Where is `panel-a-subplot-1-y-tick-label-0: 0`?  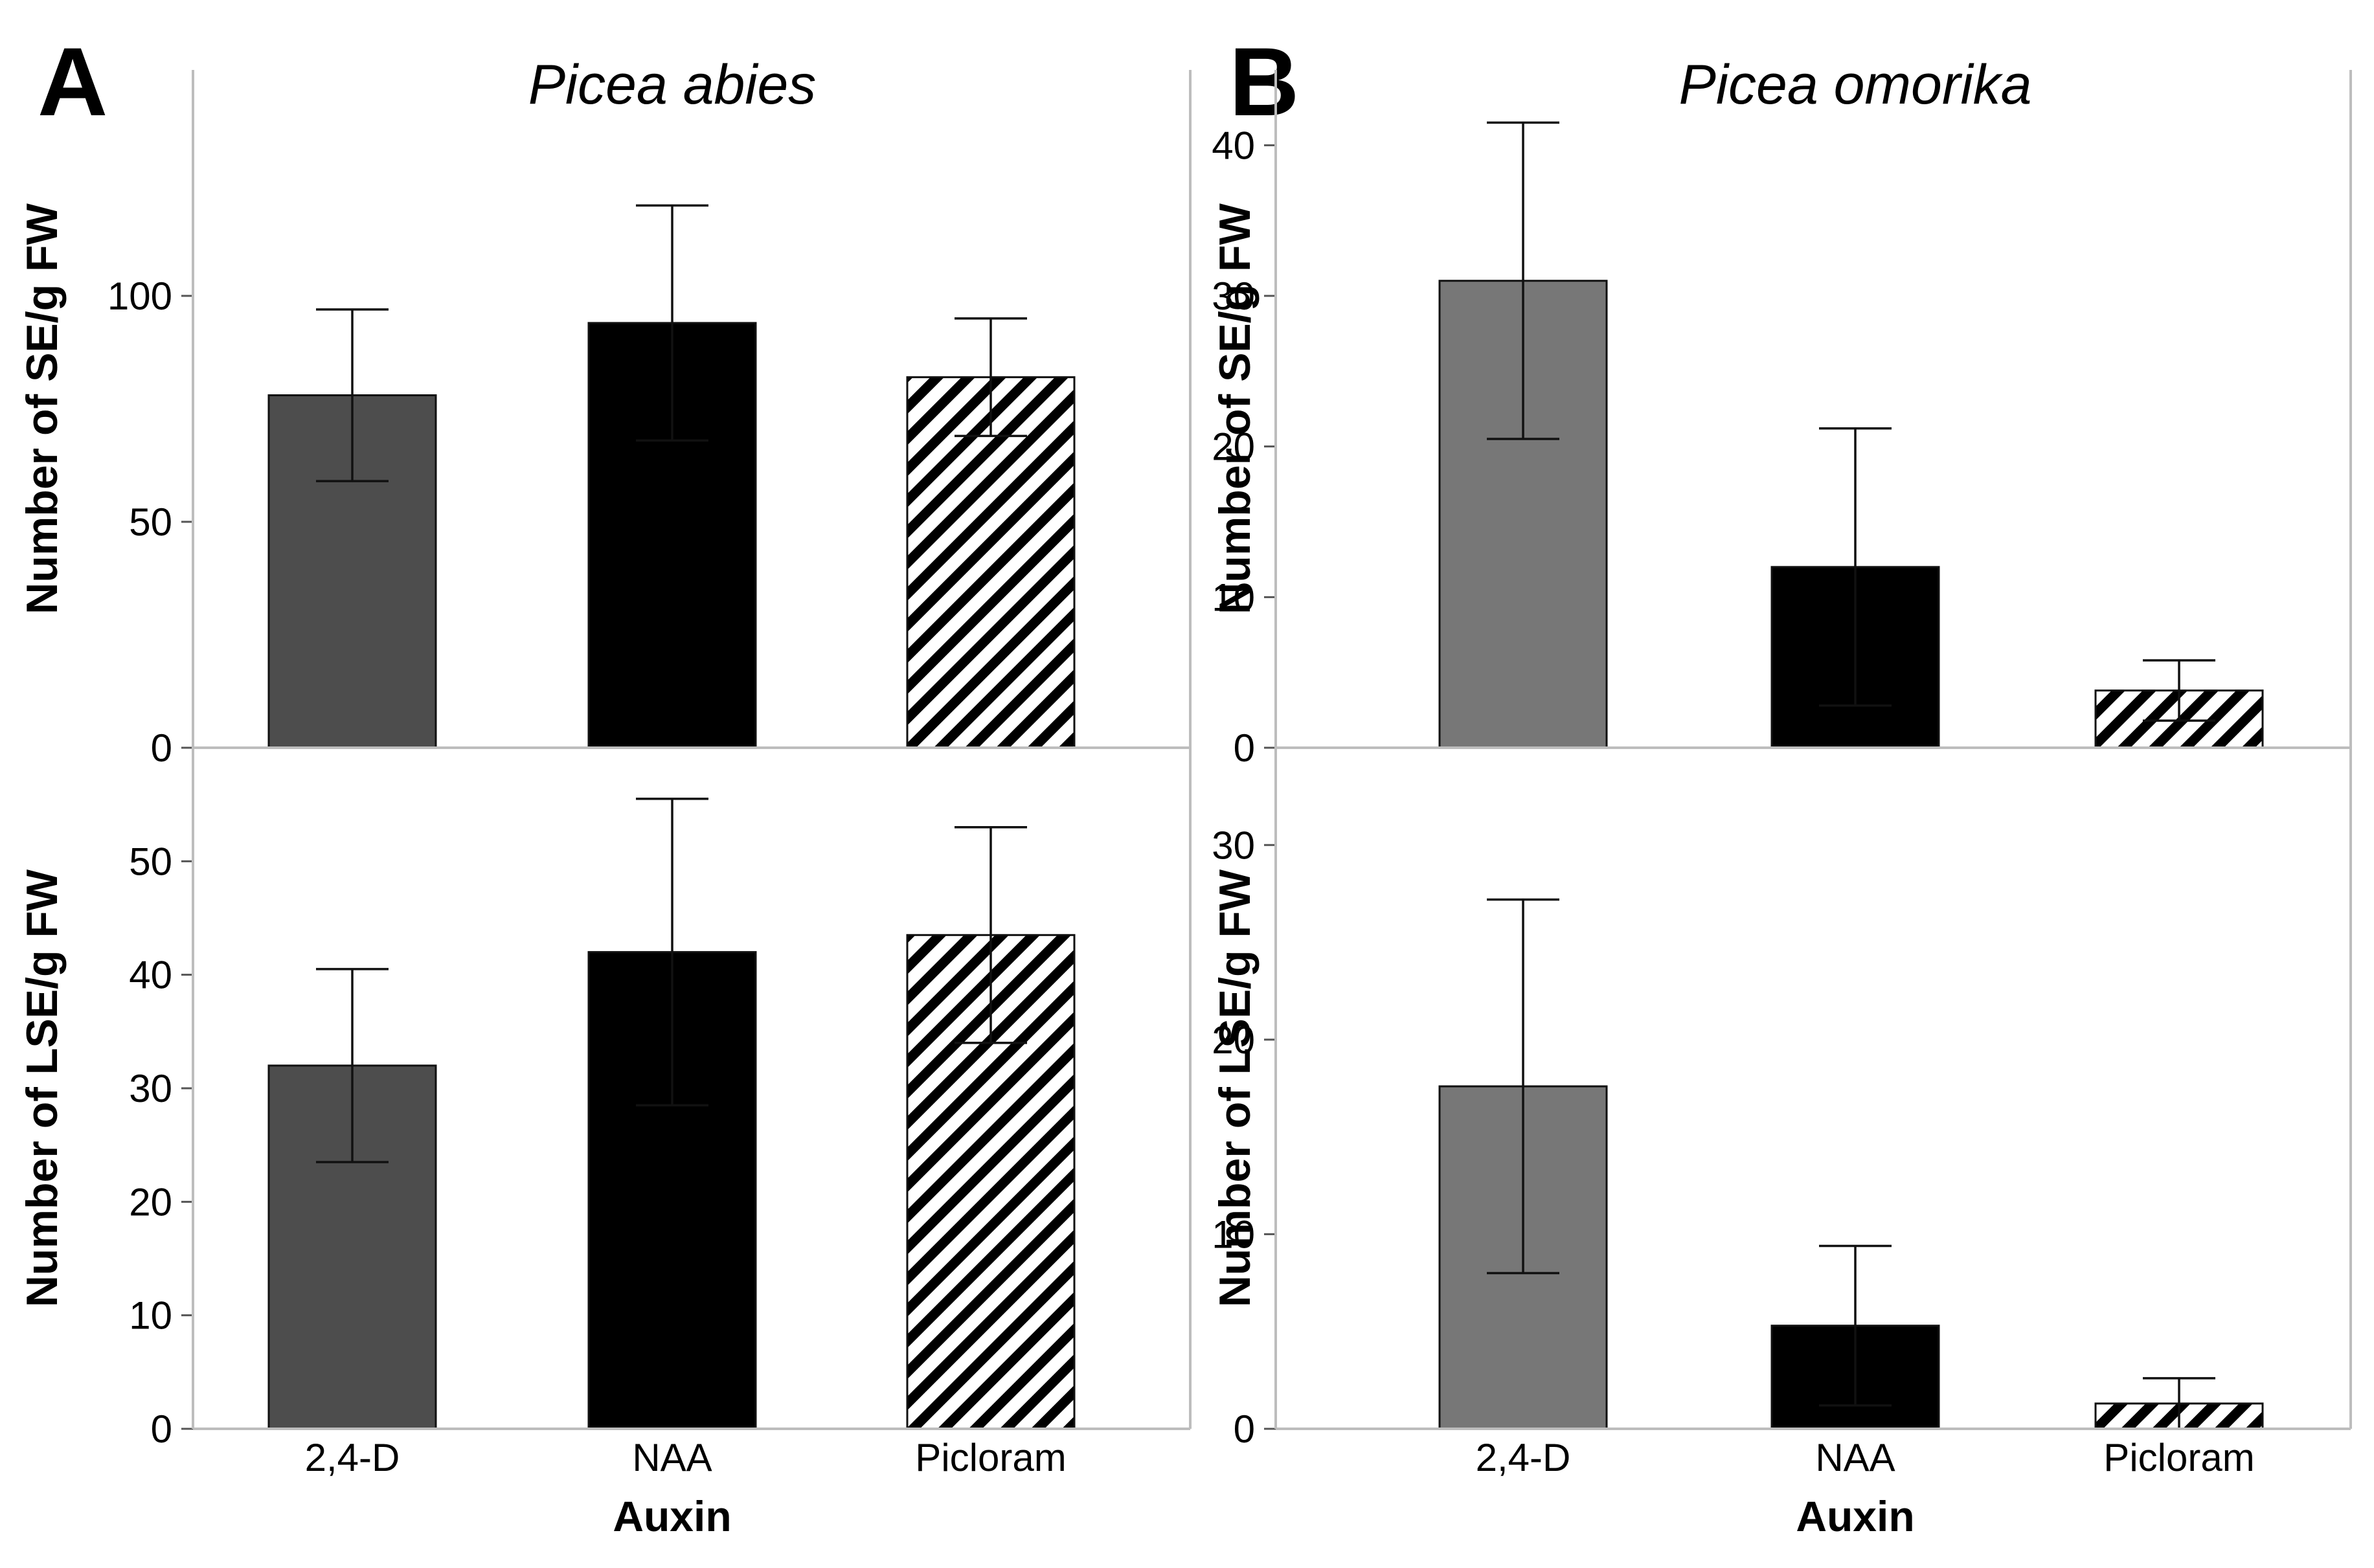 panel-a-subplot-1-y-tick-label-0: 0 is located at coordinates (161, 748).